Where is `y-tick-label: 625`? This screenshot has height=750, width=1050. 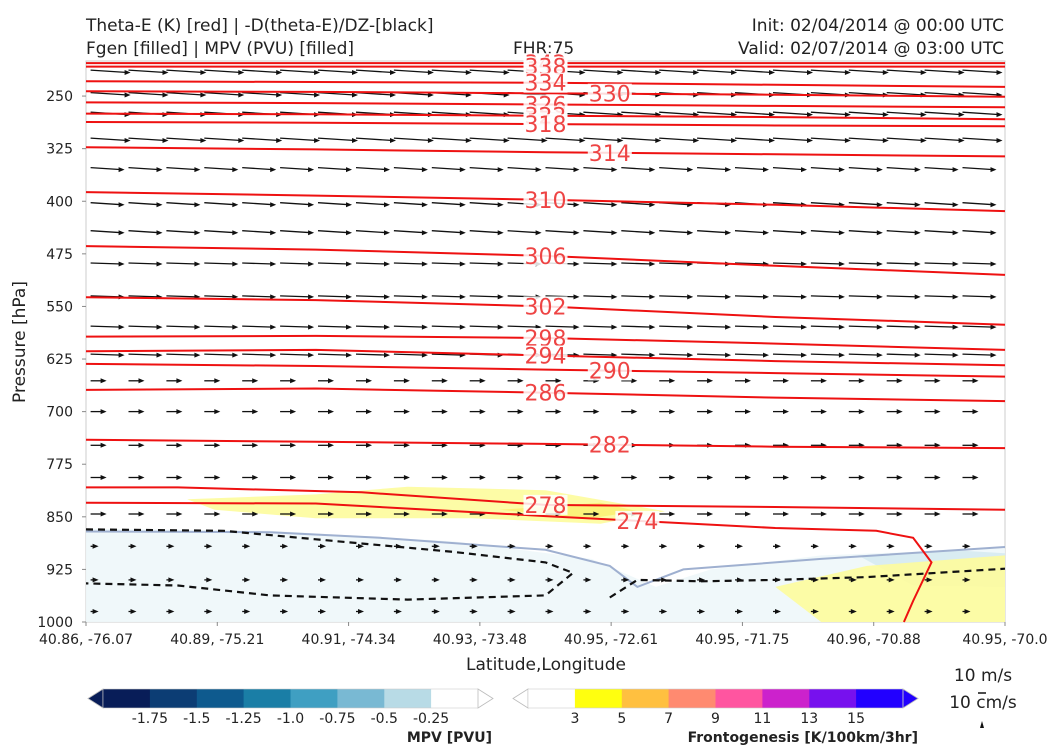 y-tick-label: 625 is located at coordinates (59, 360).